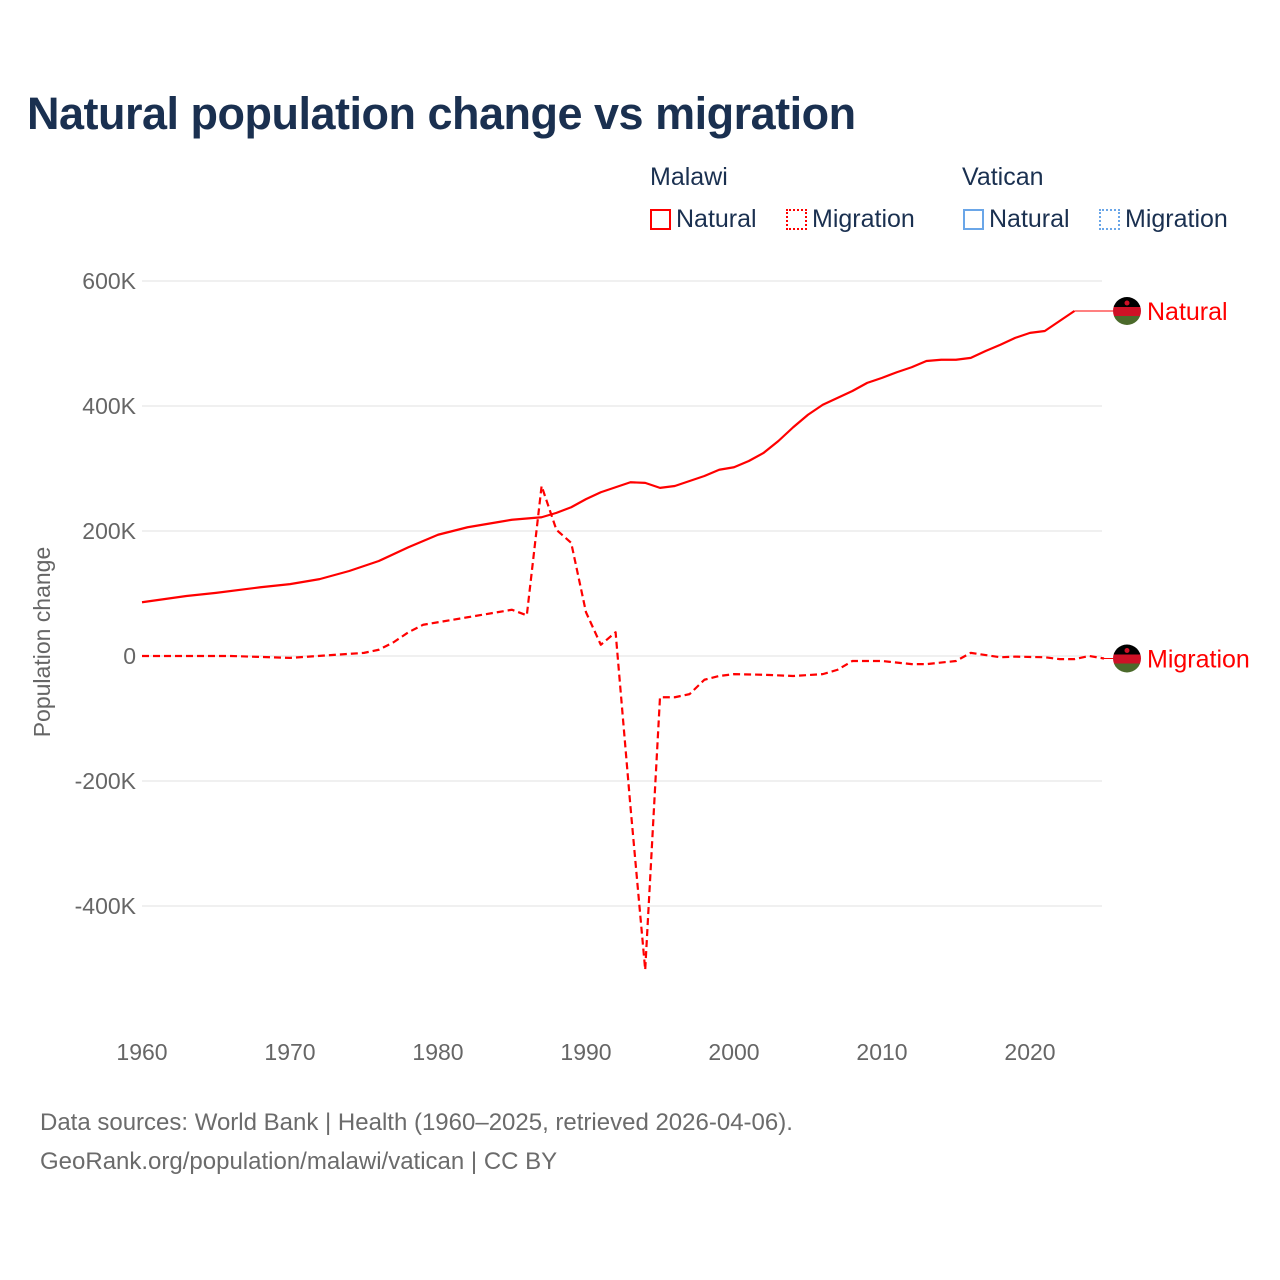  Describe the element at coordinates (1029, 1052) in the screenshot. I see `x-tick-label: 2020` at that location.